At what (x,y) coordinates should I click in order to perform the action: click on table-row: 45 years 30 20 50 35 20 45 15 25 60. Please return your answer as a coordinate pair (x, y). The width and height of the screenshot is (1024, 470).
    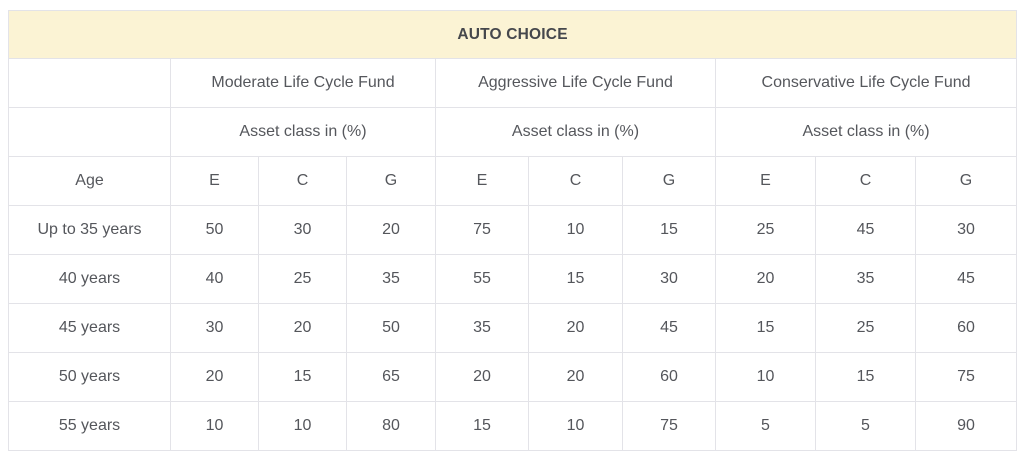
    Looking at the image, I should click on (513, 328).